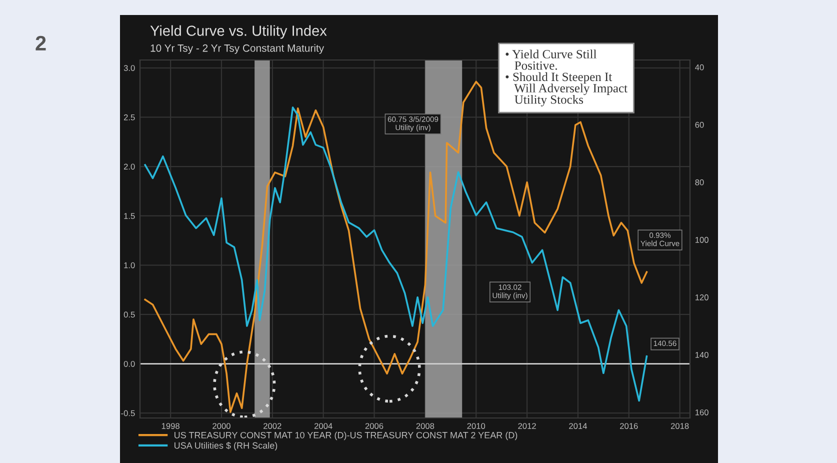 The height and width of the screenshot is (463, 837). I want to click on y-tick-label: 1.0, so click(129, 265).